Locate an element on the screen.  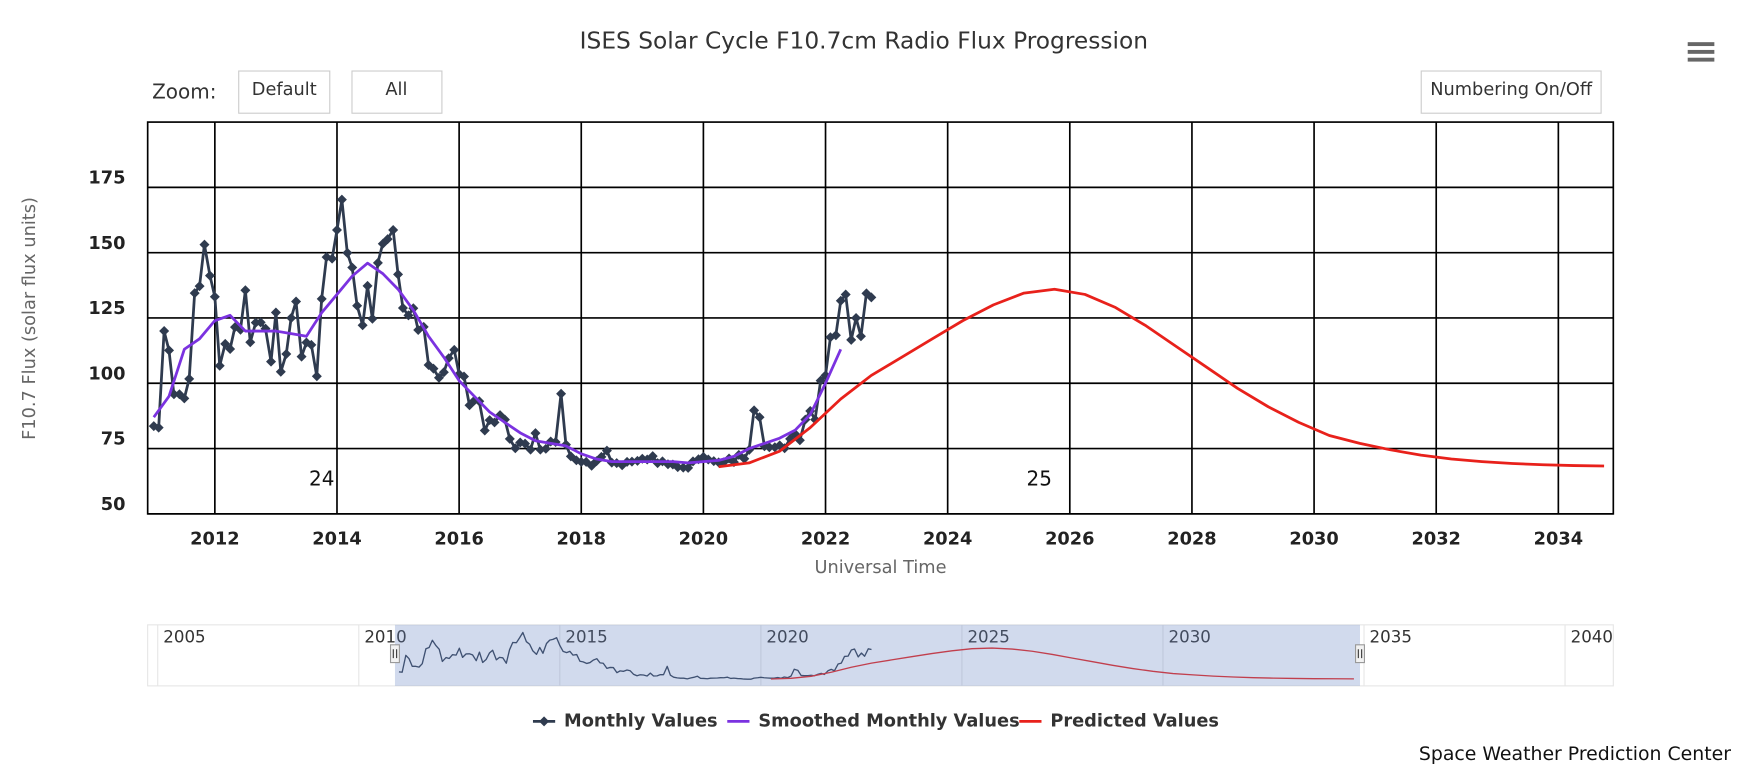
legend-label: Monthly Values is located at coordinates (641, 721).